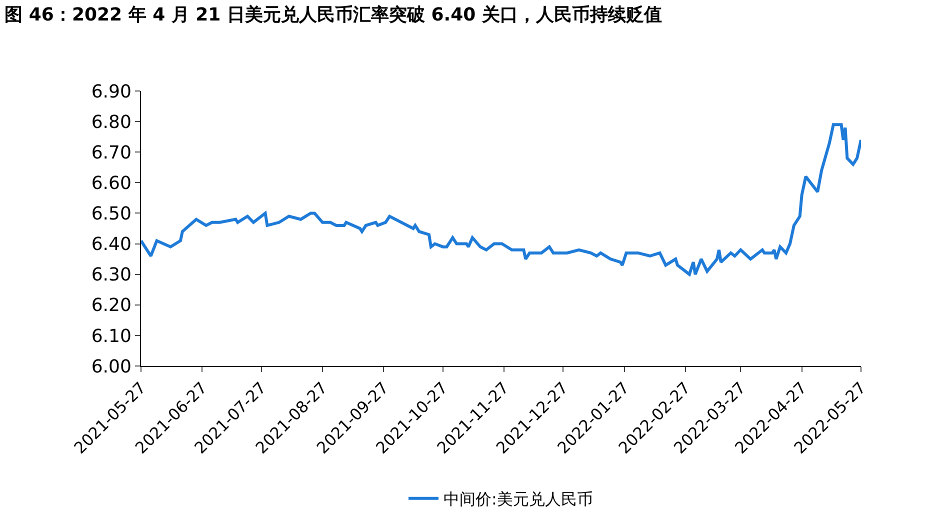 The width and height of the screenshot is (926, 528). I want to click on y-tick-label: 6.40, so click(111, 245).